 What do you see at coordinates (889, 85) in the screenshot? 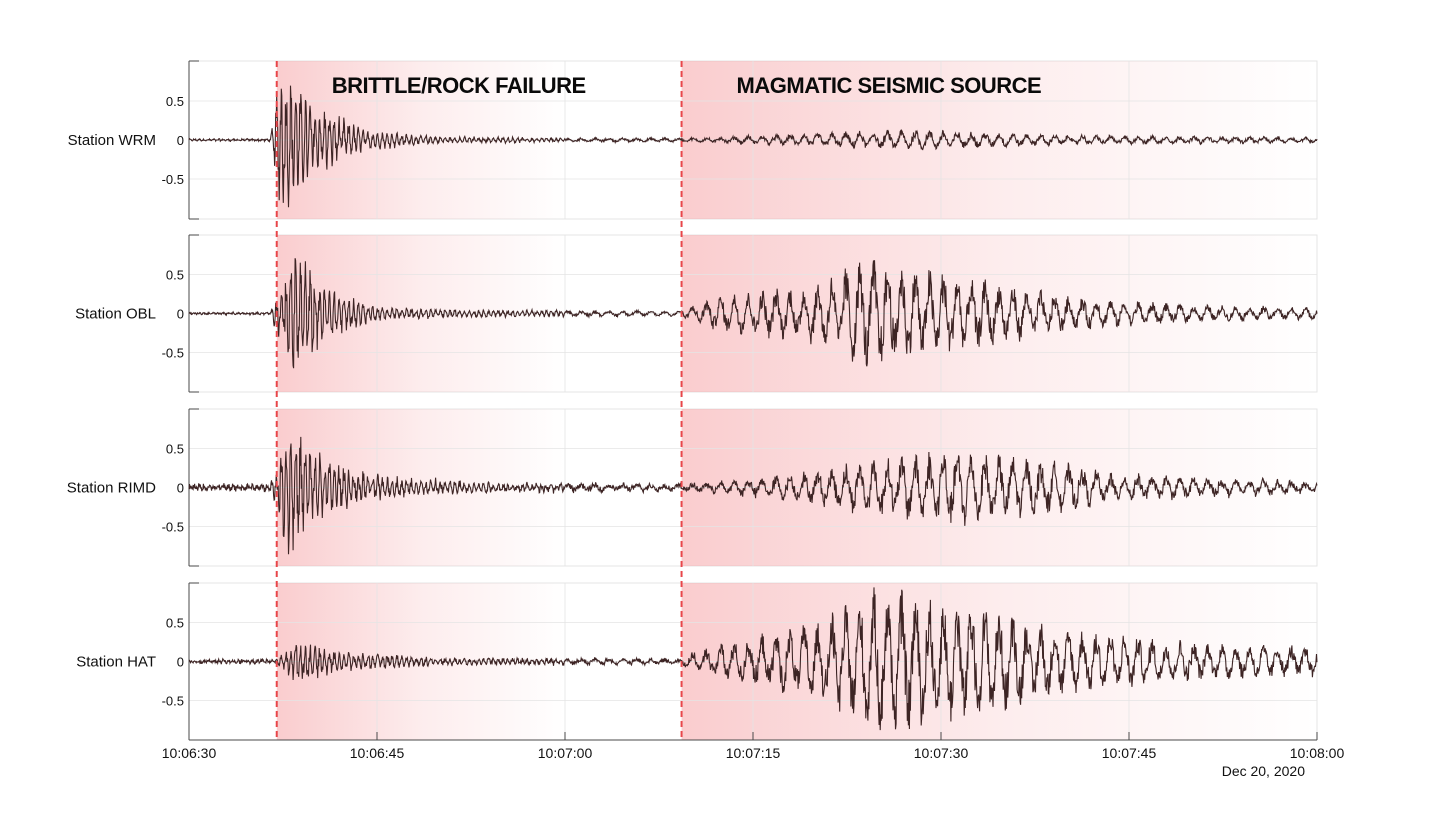
I see `event-marker-label: MAGMATIC SEISMIC SOURCE` at bounding box center [889, 85].